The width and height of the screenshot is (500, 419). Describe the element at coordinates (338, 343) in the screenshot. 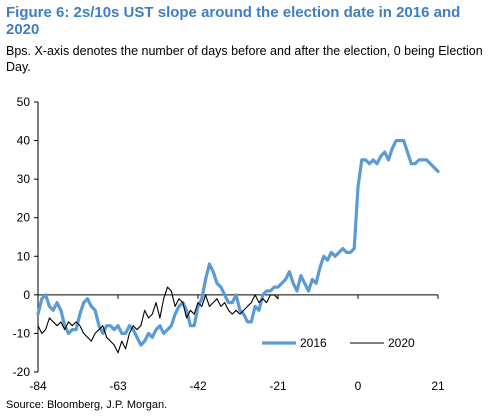

I see `legend: 2016 2020` at that location.